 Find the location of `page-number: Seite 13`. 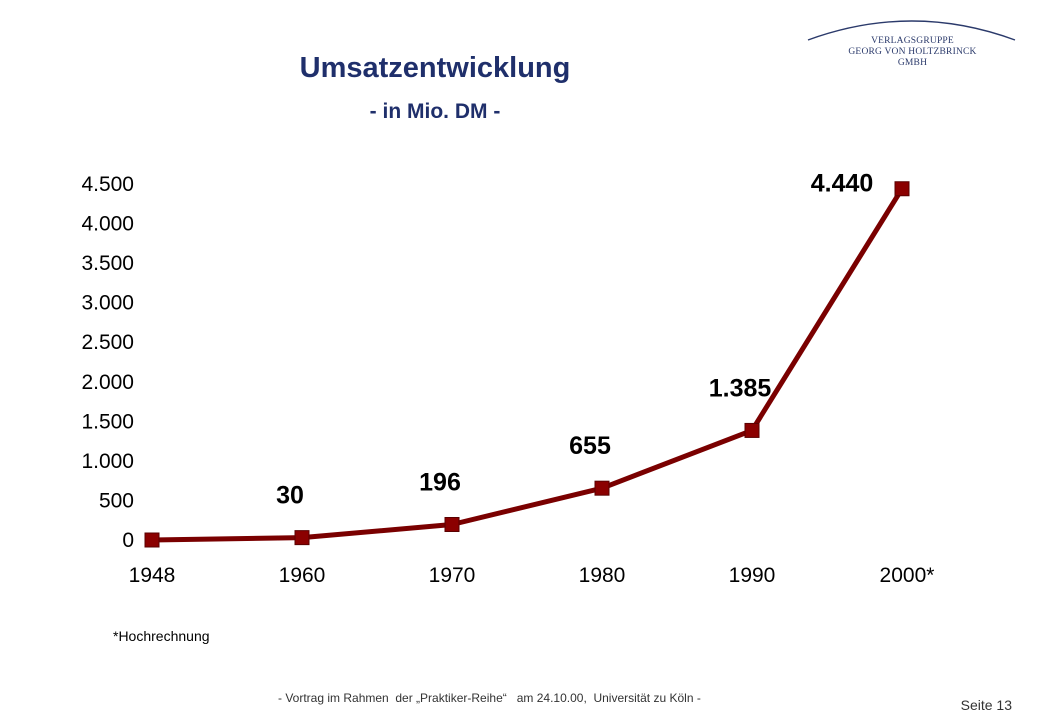

page-number: Seite 13 is located at coordinates (986, 705).